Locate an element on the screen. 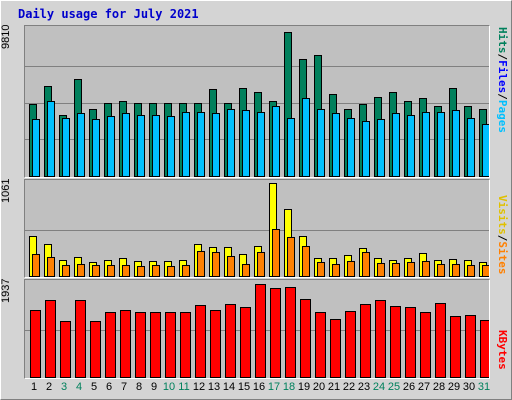 Image resolution: width=512 pixels, height=400 pixels. legend-files: Files is located at coordinates (502, 77).